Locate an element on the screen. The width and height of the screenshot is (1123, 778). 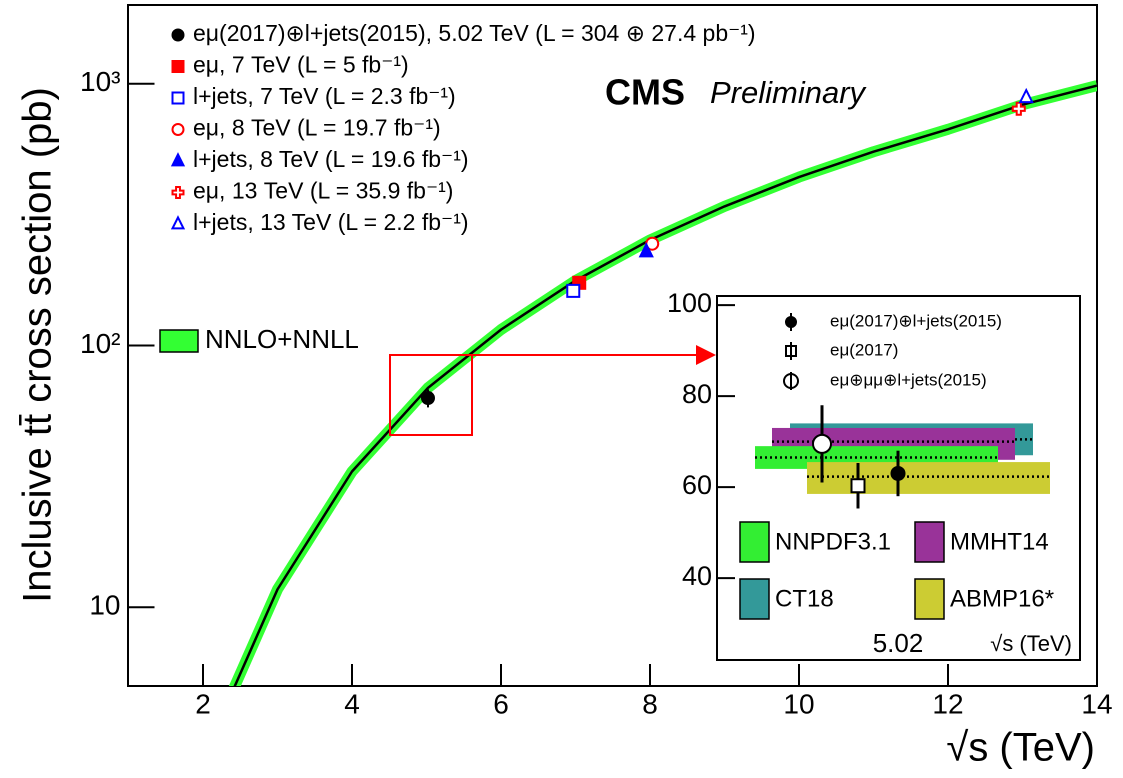
zoom-box is located at coordinates (431, 395).